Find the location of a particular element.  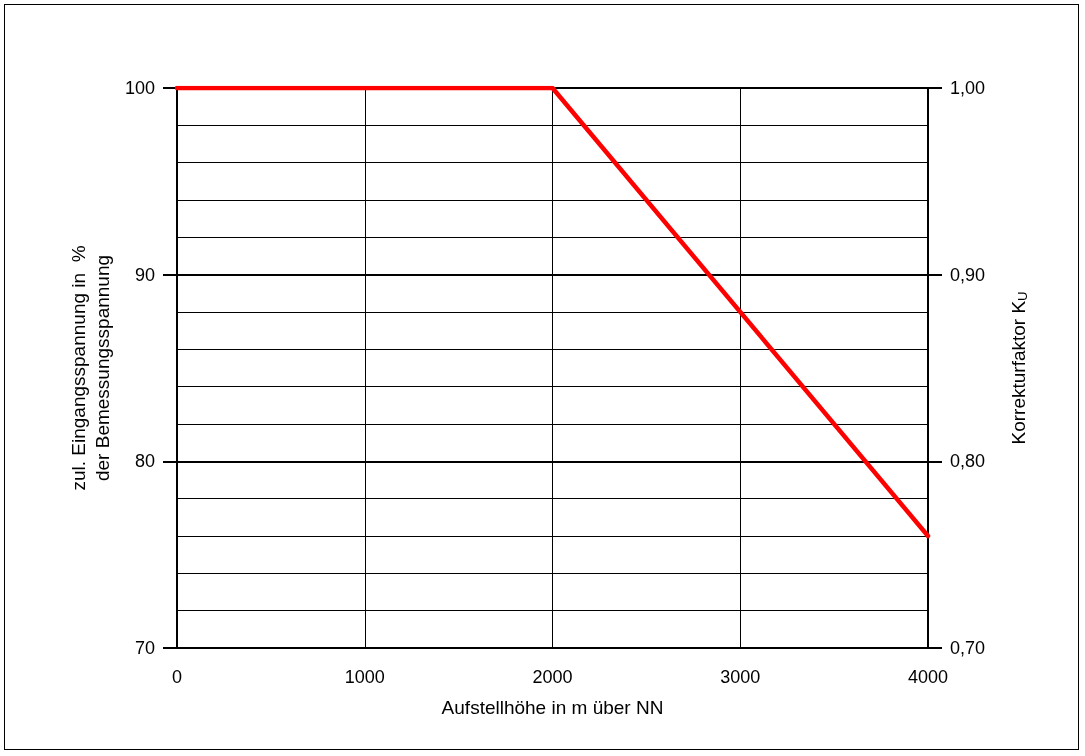

y2-tick-label: 1,00 is located at coordinates (968, 88).